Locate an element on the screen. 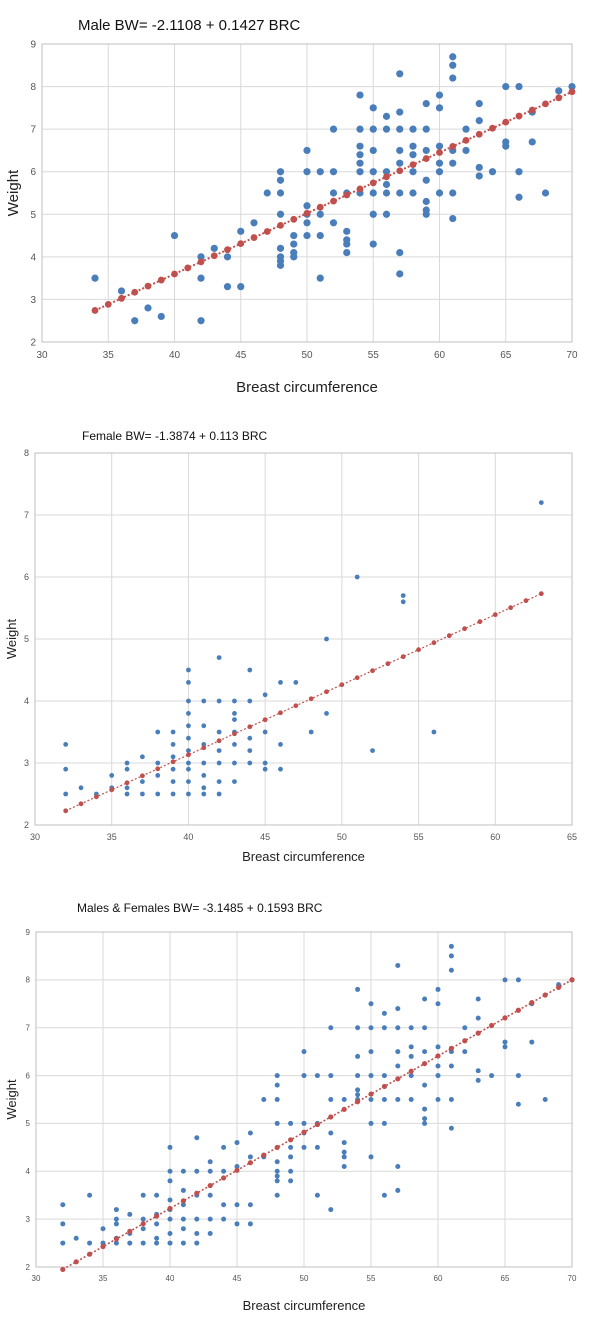  y-tick-label: 8 is located at coordinates (28, 980).